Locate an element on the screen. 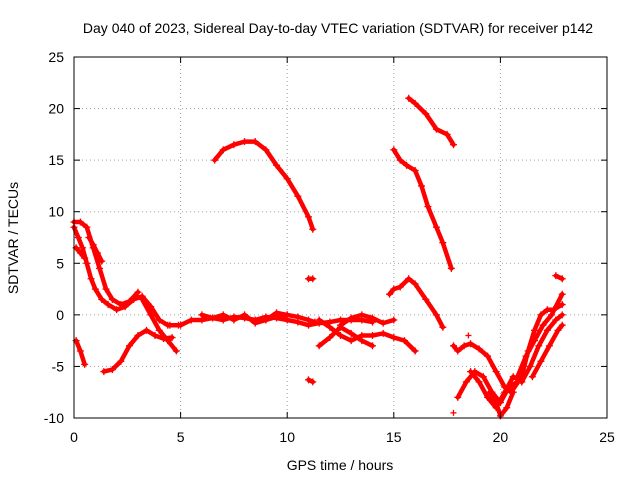  x-tick-label: 5 is located at coordinates (181, 437).